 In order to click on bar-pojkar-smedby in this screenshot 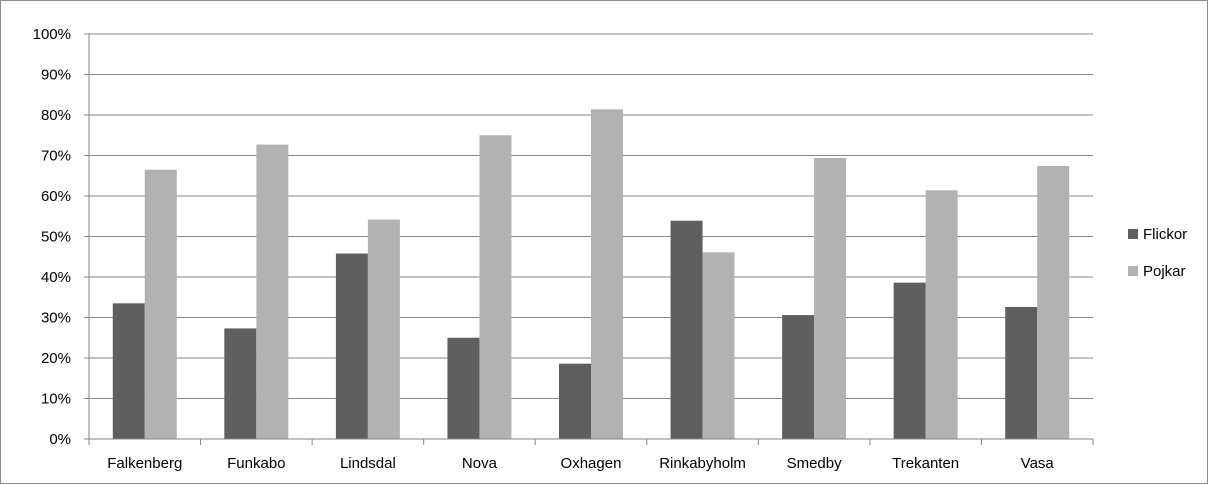, I will do `click(830, 298)`.